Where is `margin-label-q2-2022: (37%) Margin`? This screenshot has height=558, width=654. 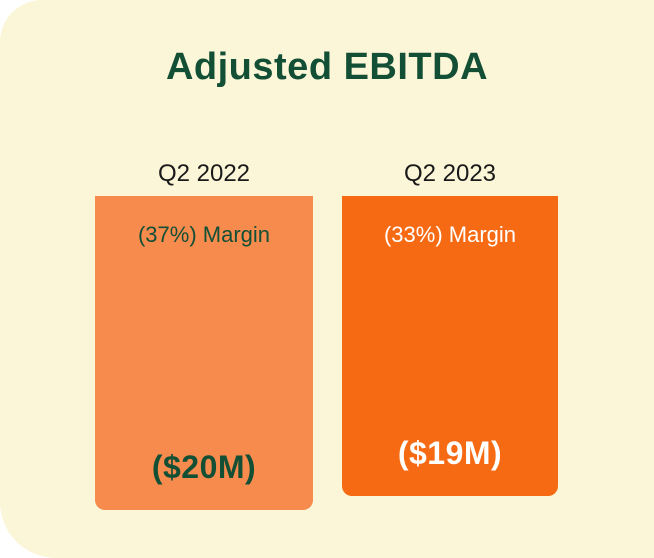
margin-label-q2-2022: (37%) Margin is located at coordinates (204, 234).